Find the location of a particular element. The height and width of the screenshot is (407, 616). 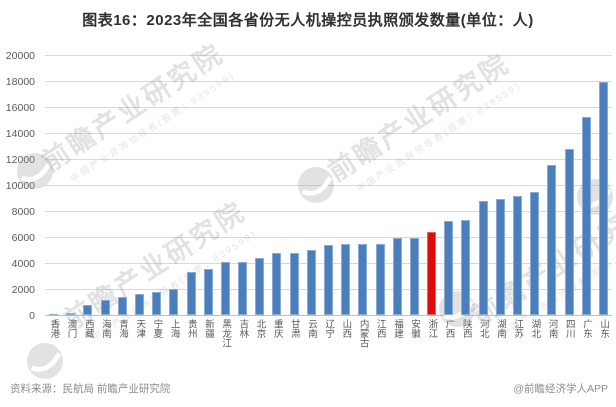

x-axis-label: 新疆 is located at coordinates (208, 328).